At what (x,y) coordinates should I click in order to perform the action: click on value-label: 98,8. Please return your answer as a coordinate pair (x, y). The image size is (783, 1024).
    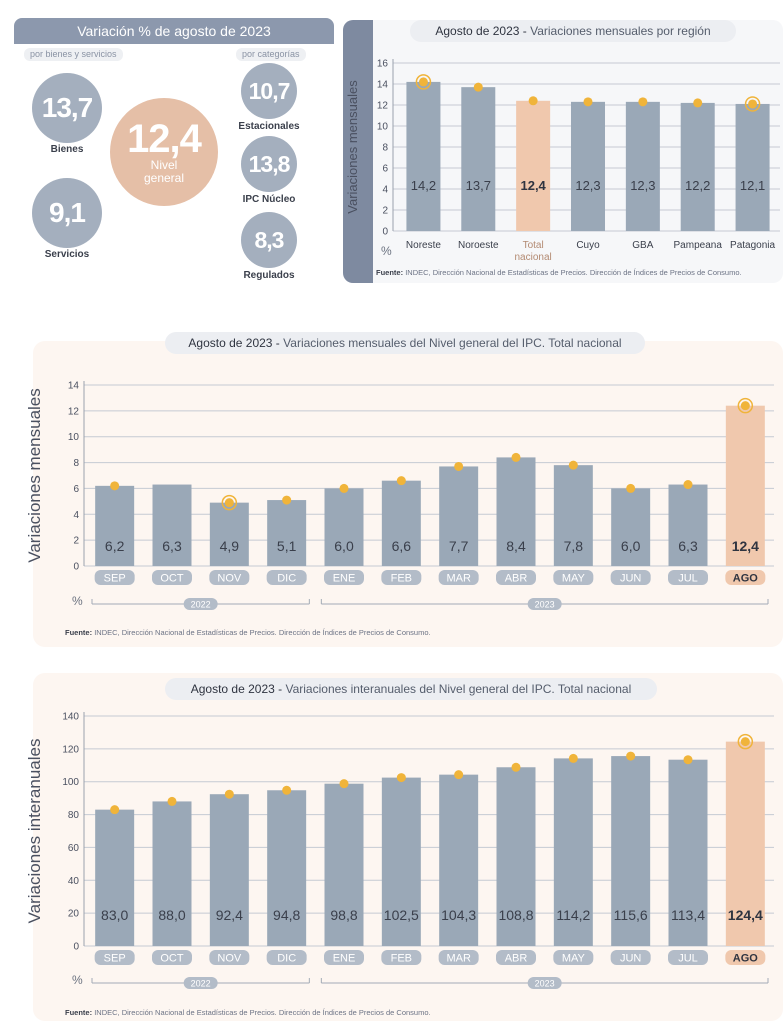
    Looking at the image, I should click on (343, 915).